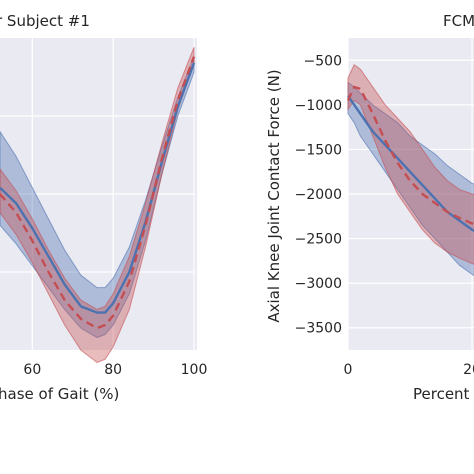 The height and width of the screenshot is (474, 474). I want to click on y-tick-label: −1000, so click(318, 106).